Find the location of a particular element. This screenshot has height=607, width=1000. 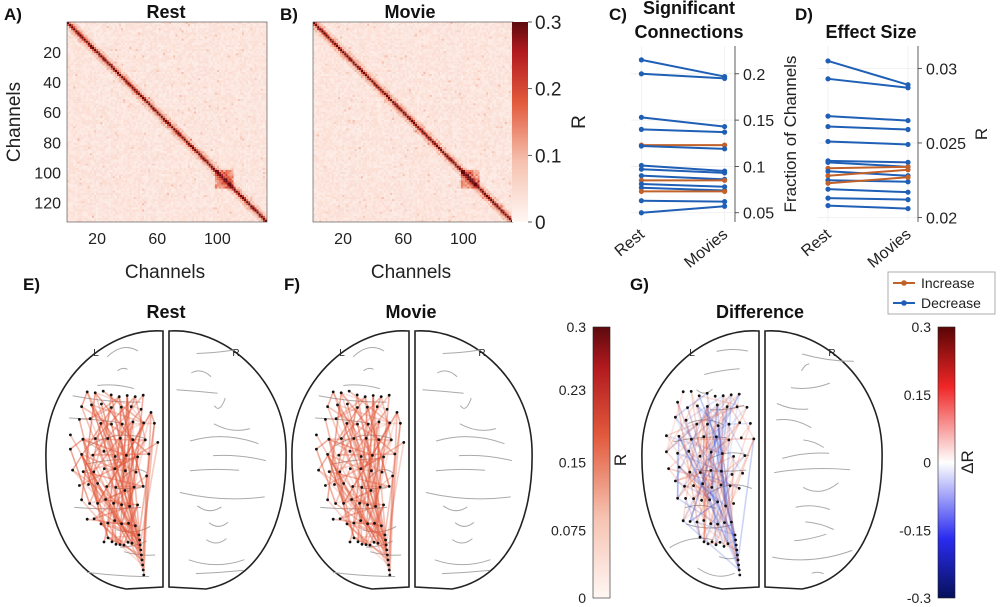

heatmap-rest is located at coordinates (167, 122).